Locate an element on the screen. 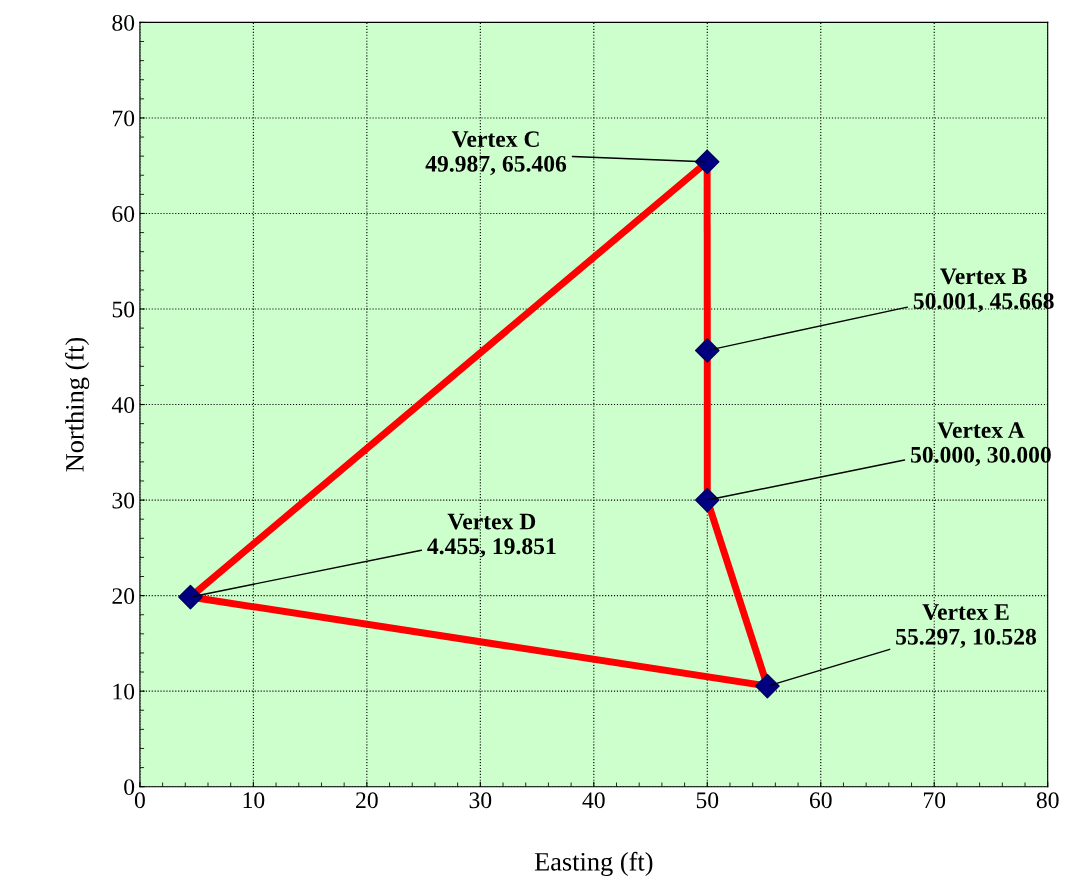 The width and height of the screenshot is (1068, 896). y-tick-label: 50 is located at coordinates (123, 309).